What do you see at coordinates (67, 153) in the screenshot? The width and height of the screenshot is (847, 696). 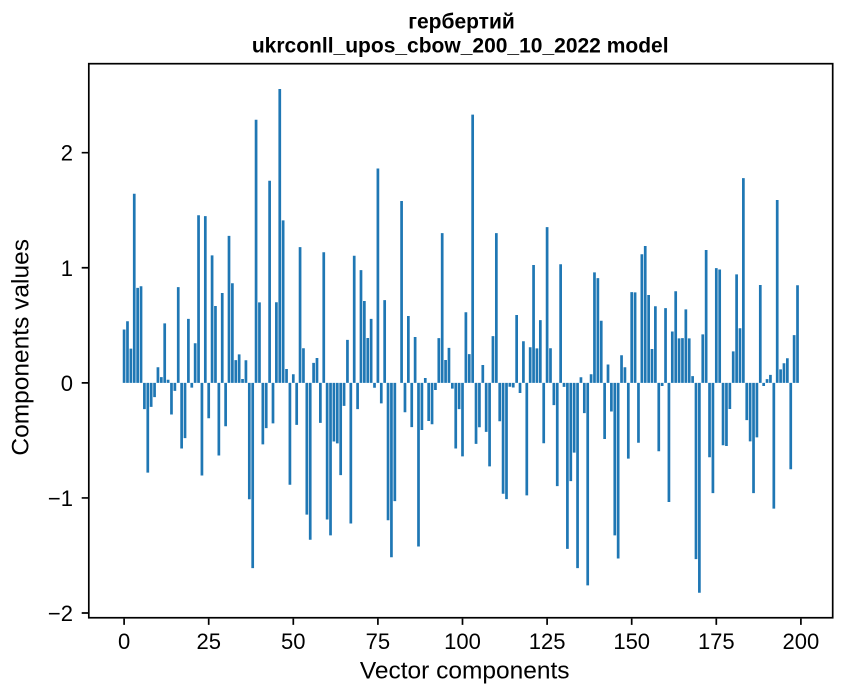 I see `svg-text: 2` at bounding box center [67, 153].